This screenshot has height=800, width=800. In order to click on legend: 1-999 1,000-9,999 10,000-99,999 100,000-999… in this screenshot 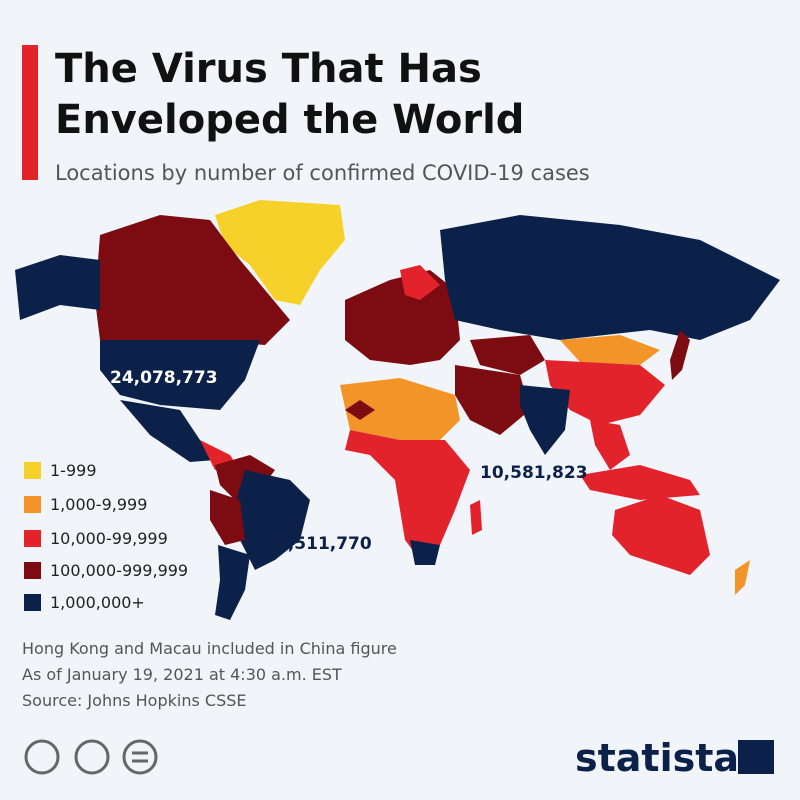, I will do `click(106, 536)`.